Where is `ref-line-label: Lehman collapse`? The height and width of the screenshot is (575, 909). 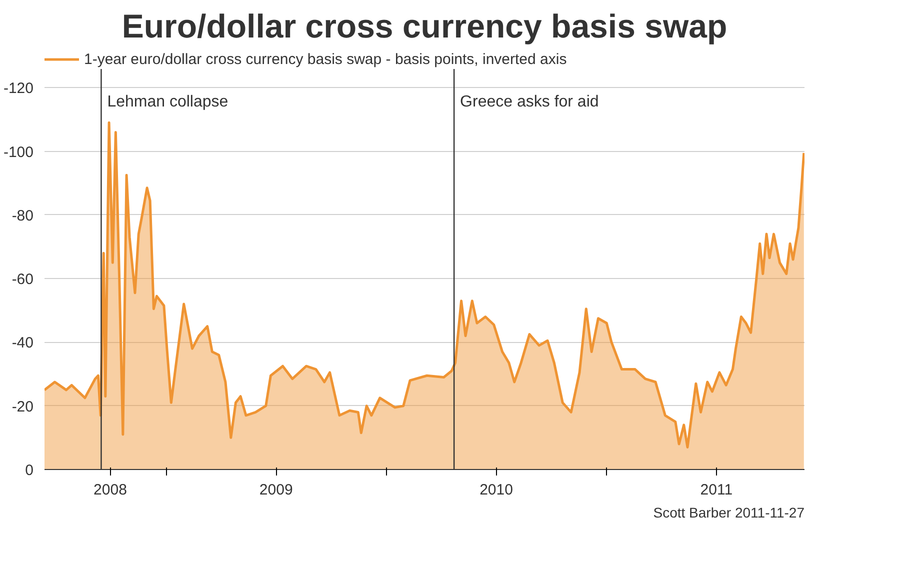
ref-line-label: Lehman collapse is located at coordinates (167, 102).